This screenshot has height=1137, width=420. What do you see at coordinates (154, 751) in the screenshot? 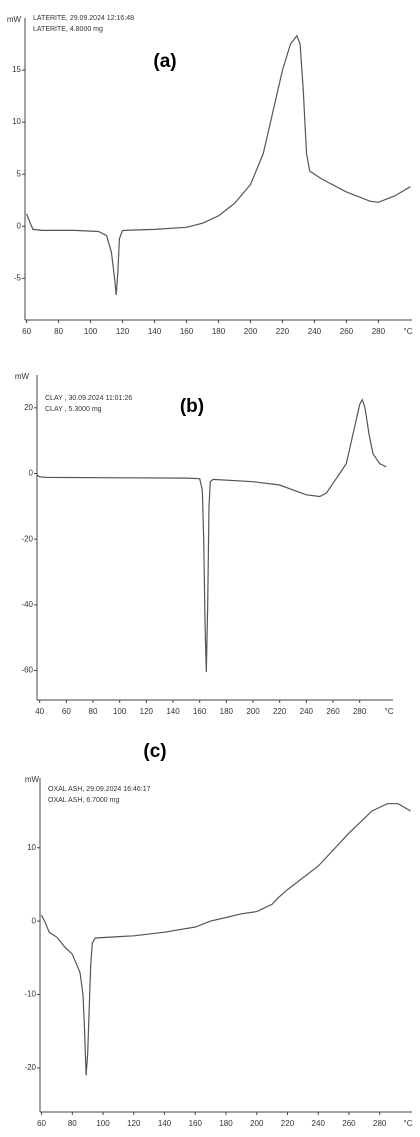
I see `panel-label: (c)` at bounding box center [154, 751].